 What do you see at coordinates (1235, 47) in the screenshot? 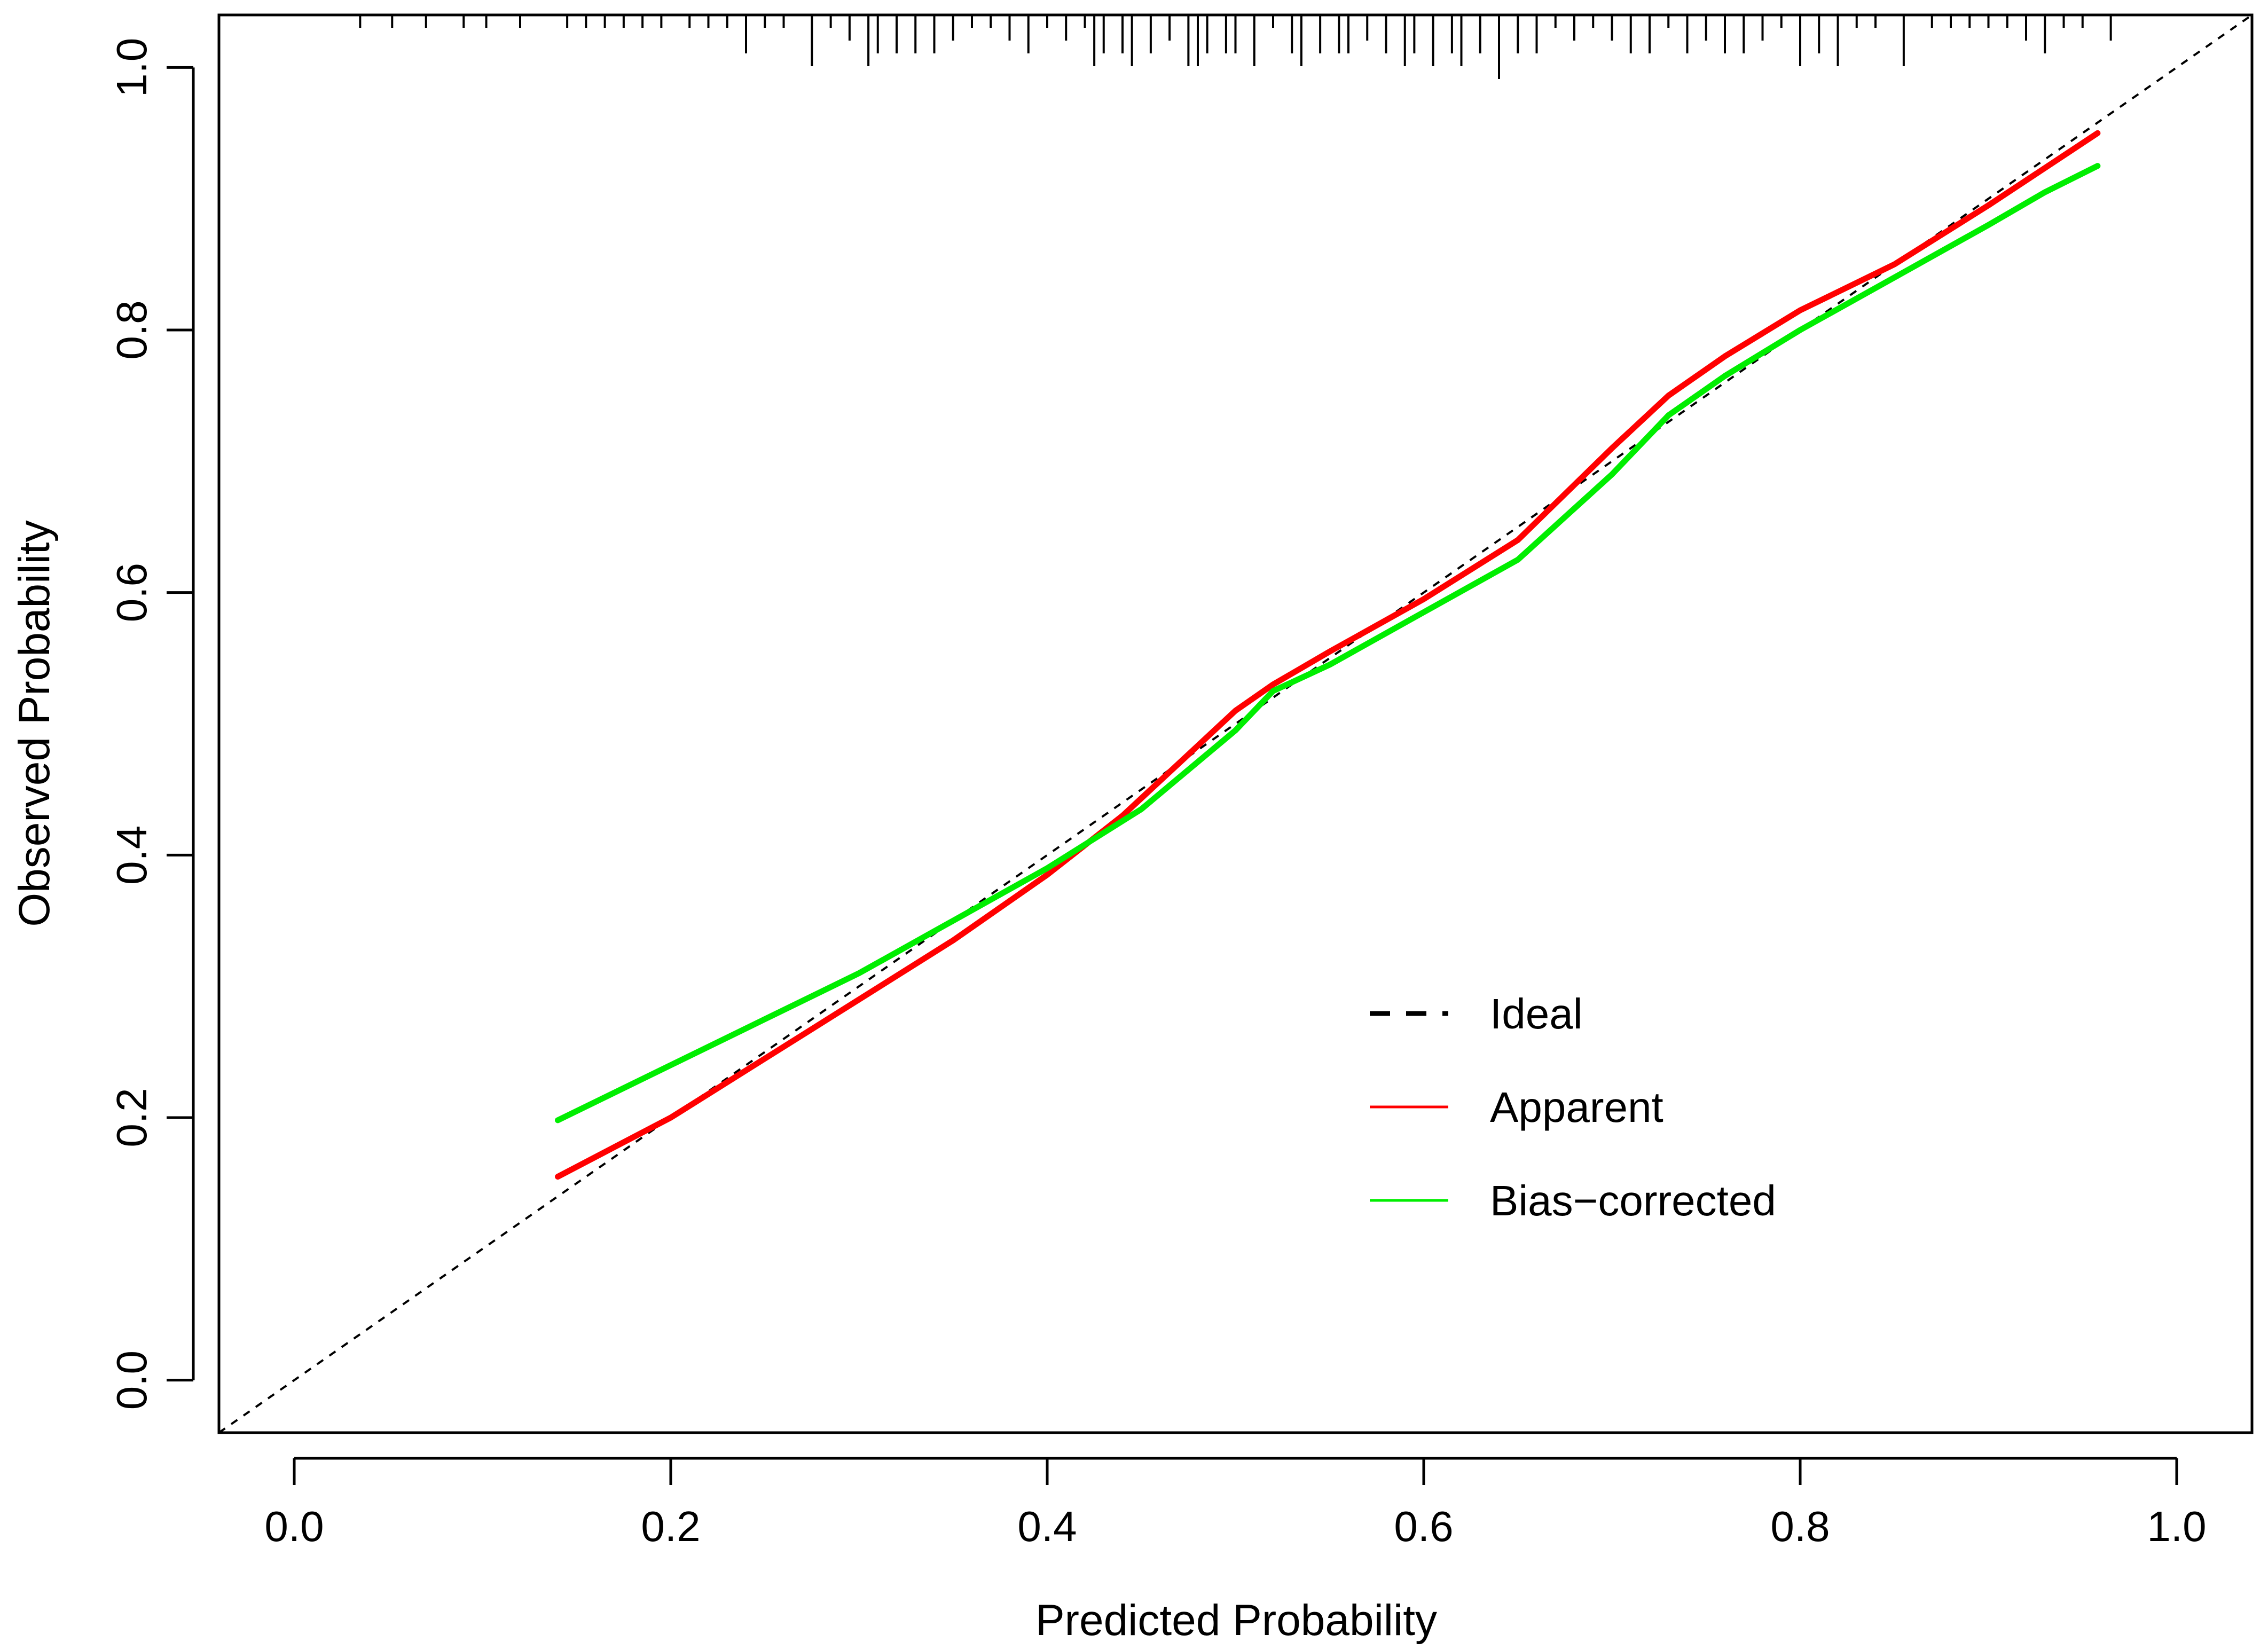
I see `rug-marks` at bounding box center [1235, 47].